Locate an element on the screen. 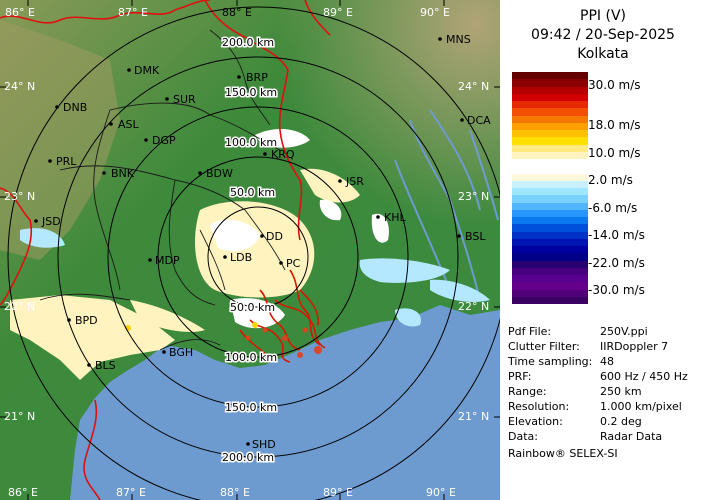  credit-label: Rainbow® SELEX-SI is located at coordinates (563, 453).